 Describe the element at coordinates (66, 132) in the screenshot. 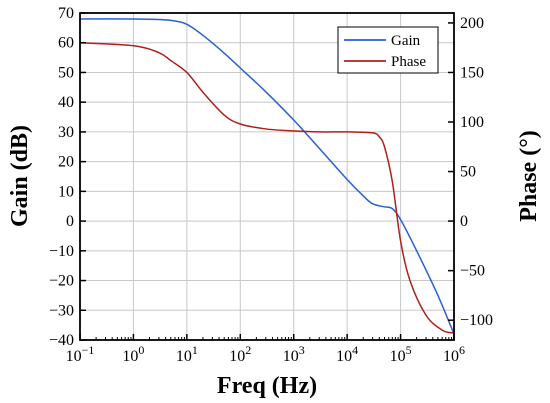

I see `y-left-tick-label: 30` at that location.